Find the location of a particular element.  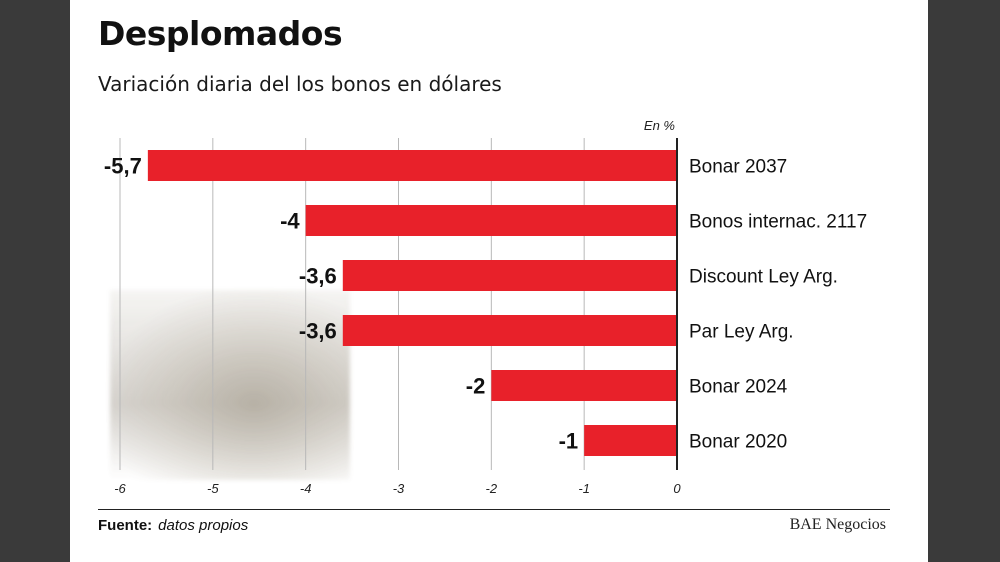

footer-divider is located at coordinates (494, 509).